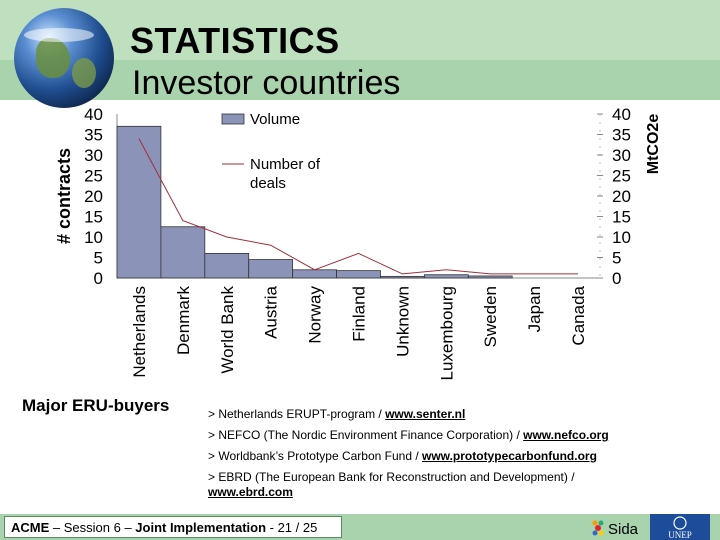  What do you see at coordinates (275, 119) in the screenshot?
I see `legend-label-volume: Volume` at bounding box center [275, 119].